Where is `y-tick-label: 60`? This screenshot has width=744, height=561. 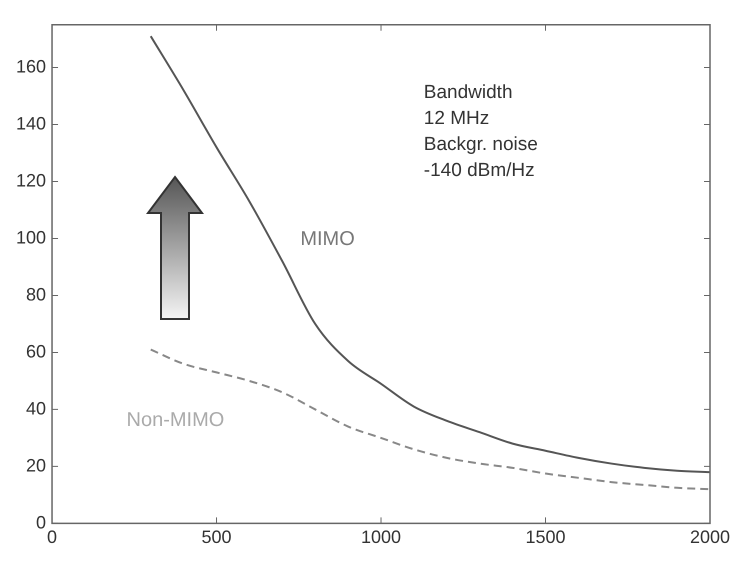 y-tick-label: 60 is located at coordinates (36, 351).